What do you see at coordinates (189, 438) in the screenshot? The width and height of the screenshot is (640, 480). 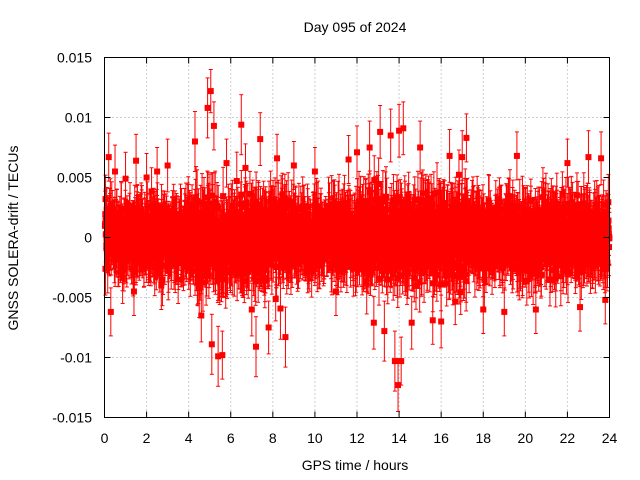 I see `x-tick-label: 4` at bounding box center [189, 438].